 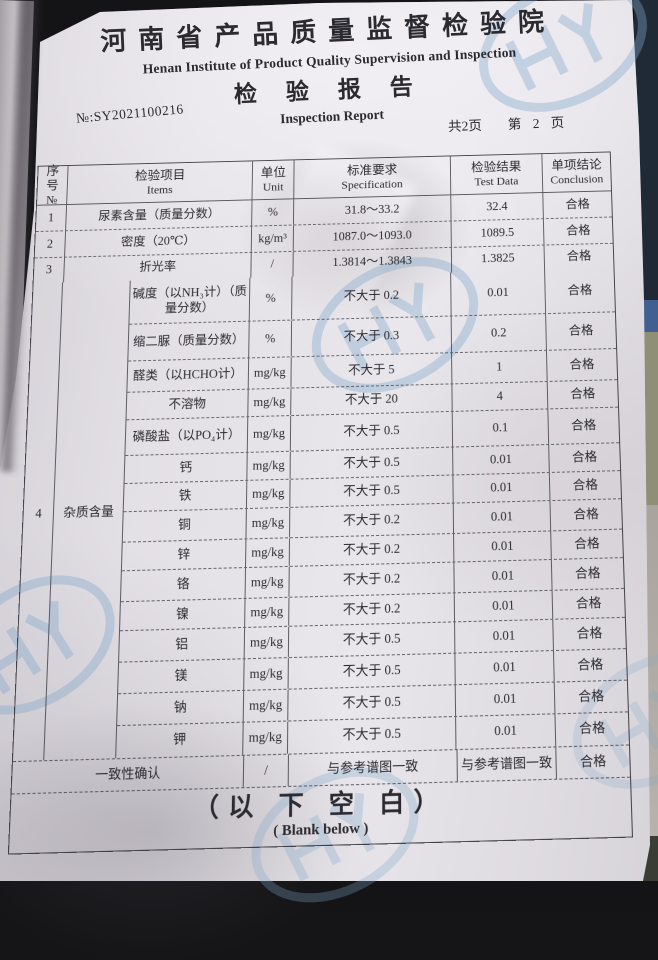 What do you see at coordinates (190, 300) in the screenshot?
I see `cell-item: 碱度（以NH₃计）（质量分数）` at bounding box center [190, 300].